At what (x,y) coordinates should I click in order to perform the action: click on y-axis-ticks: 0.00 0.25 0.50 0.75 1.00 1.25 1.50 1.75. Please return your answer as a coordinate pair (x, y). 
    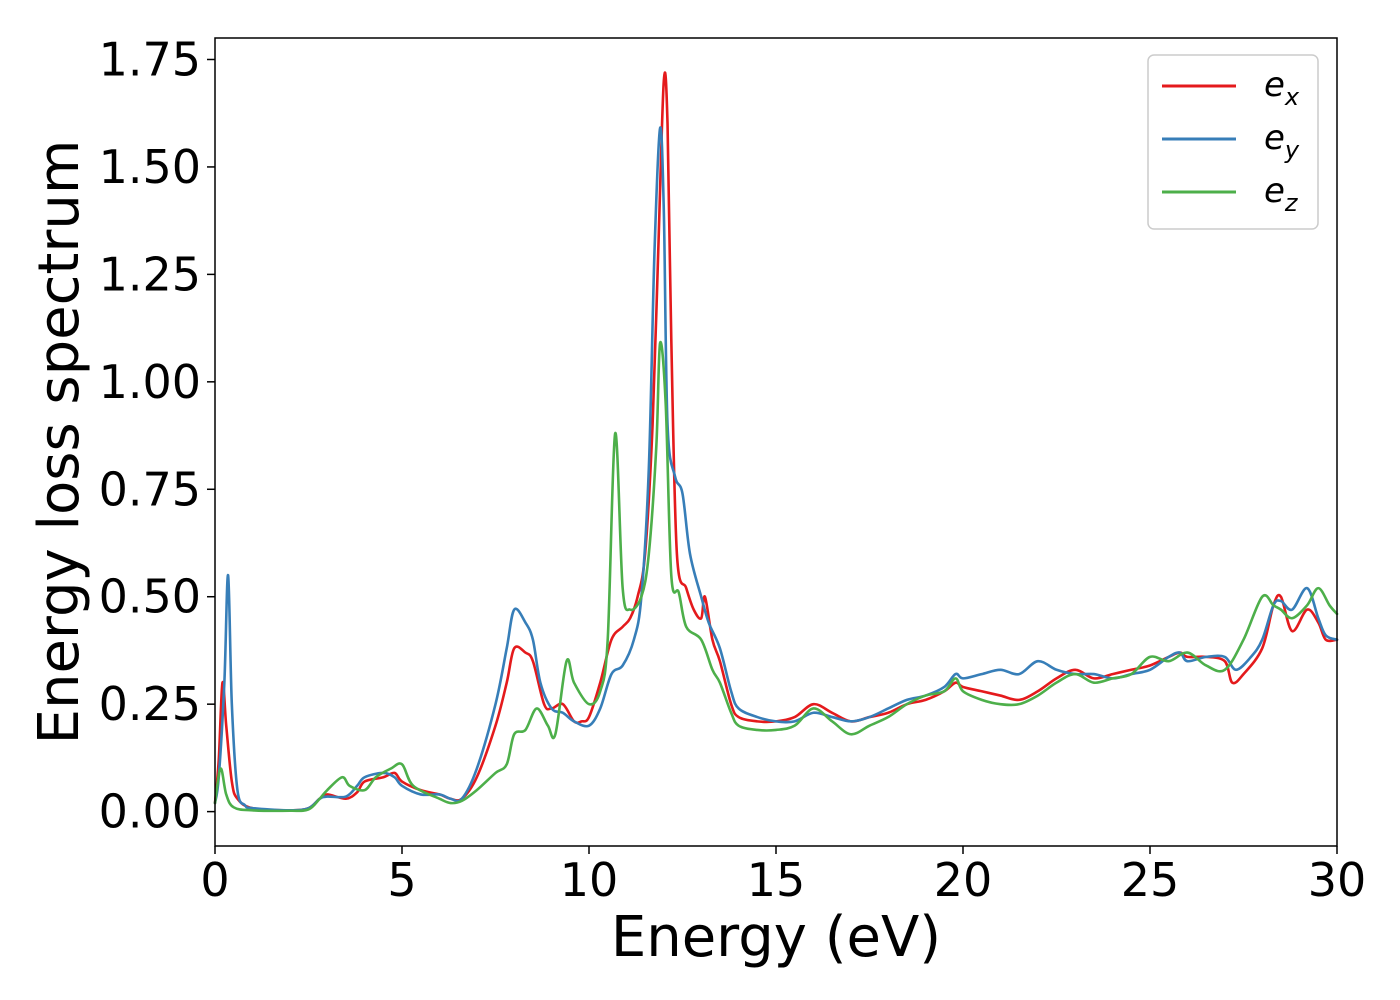
    Looking at the image, I should click on (157, 435).